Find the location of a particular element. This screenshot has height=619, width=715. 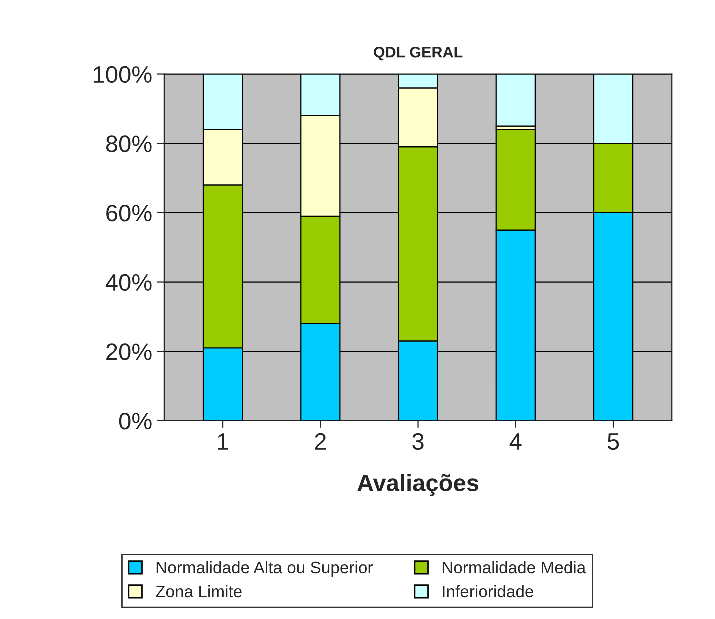

legend-label: Normalidade Alta ou Superior is located at coordinates (265, 569).